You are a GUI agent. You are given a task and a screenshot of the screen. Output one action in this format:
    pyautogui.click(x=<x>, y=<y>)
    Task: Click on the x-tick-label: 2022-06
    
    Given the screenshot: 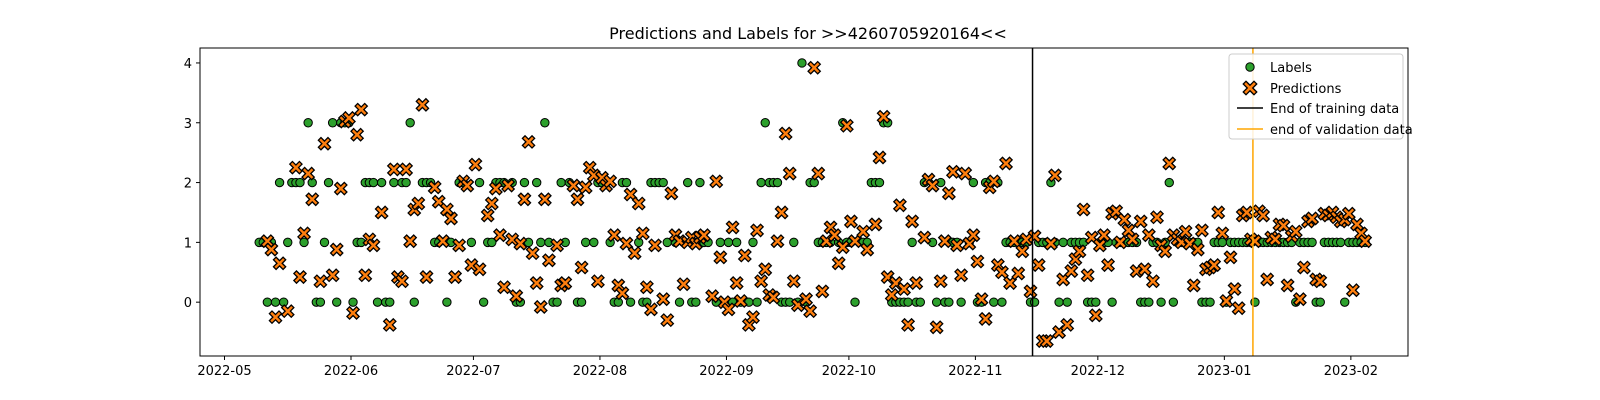 What is the action you would take?
    pyautogui.click(x=351, y=371)
    